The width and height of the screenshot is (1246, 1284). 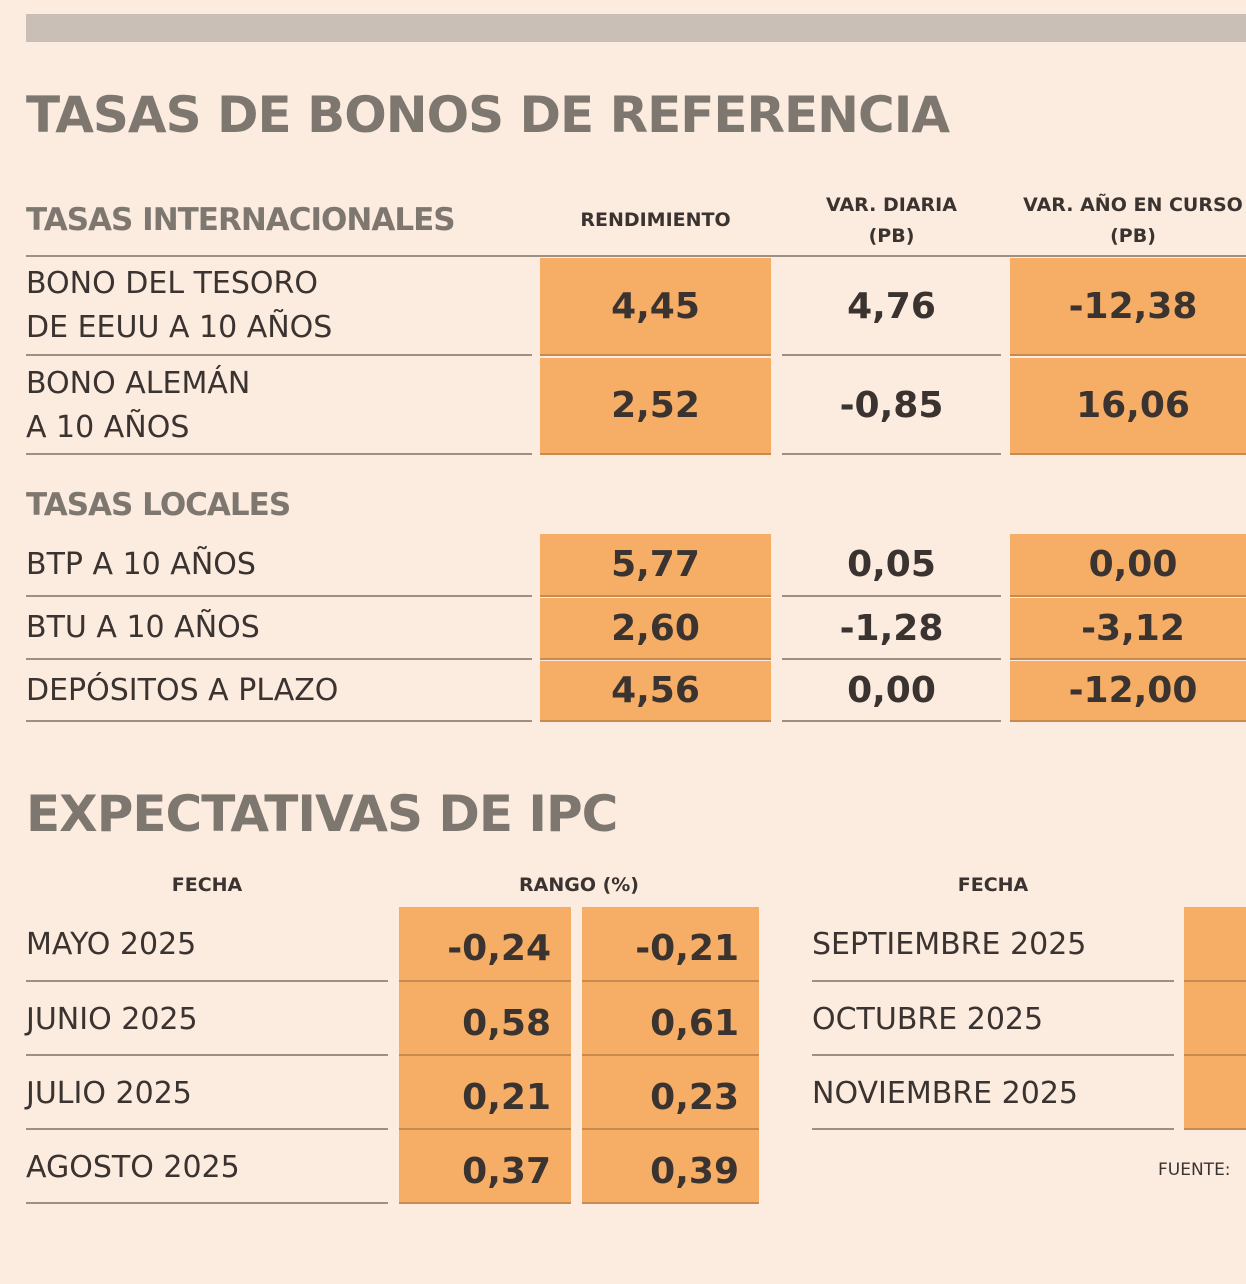 What do you see at coordinates (207, 1167) in the screenshot?
I see `ipc-fecha: AGOSTO 2025` at bounding box center [207, 1167].